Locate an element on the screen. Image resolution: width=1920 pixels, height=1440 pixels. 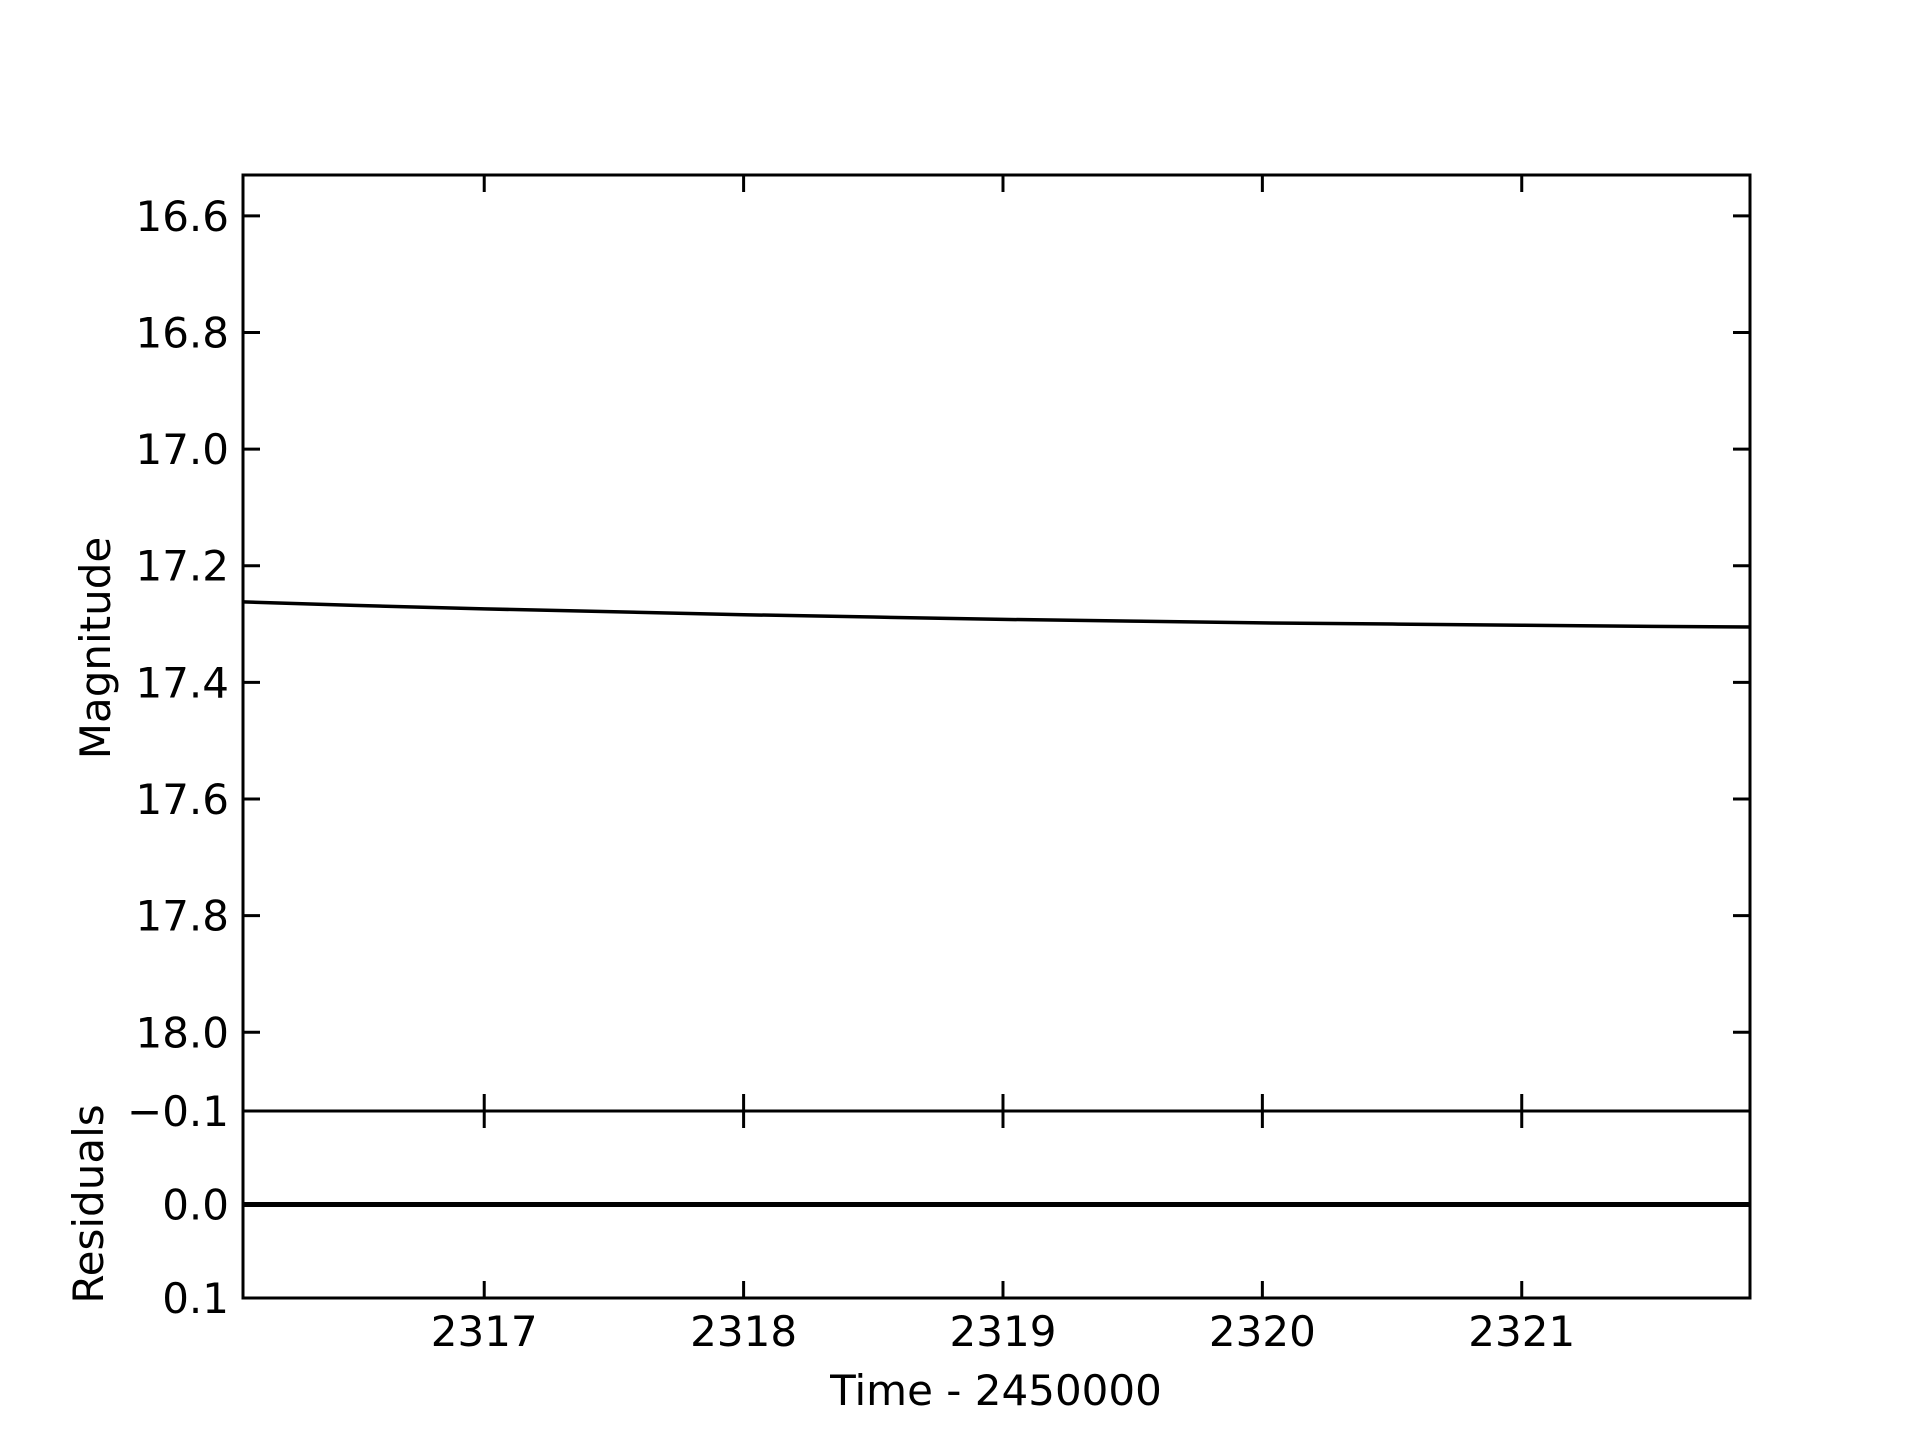
residuals-ytick-label-0: −0.1 is located at coordinates (178, 1111).